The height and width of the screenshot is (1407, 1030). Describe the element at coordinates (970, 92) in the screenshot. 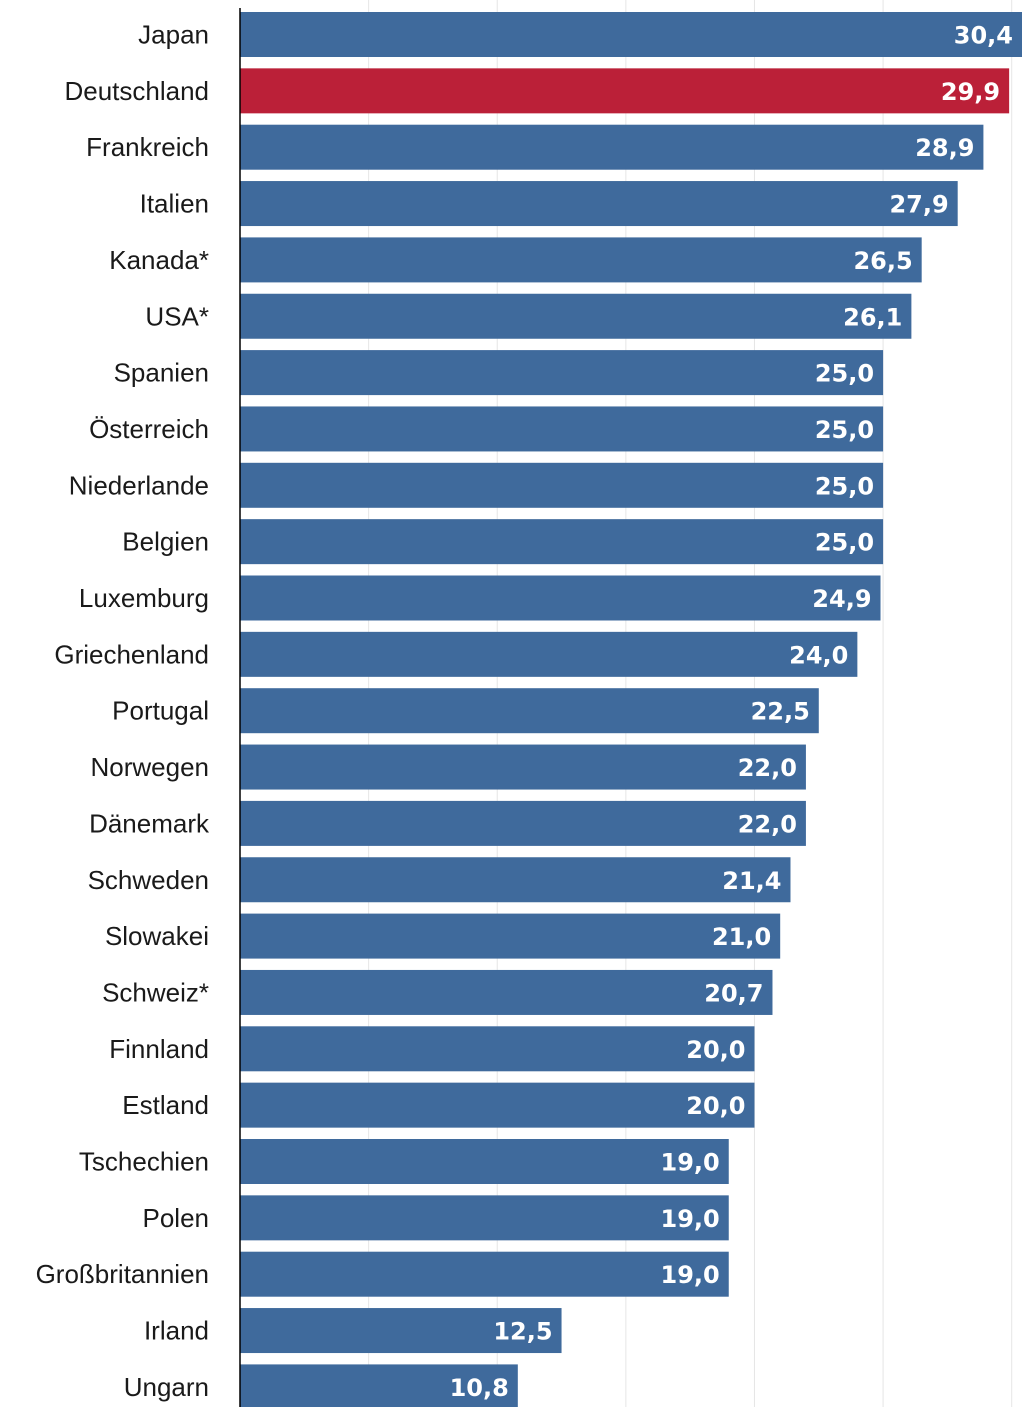

I see `value-label: 29,9` at that location.